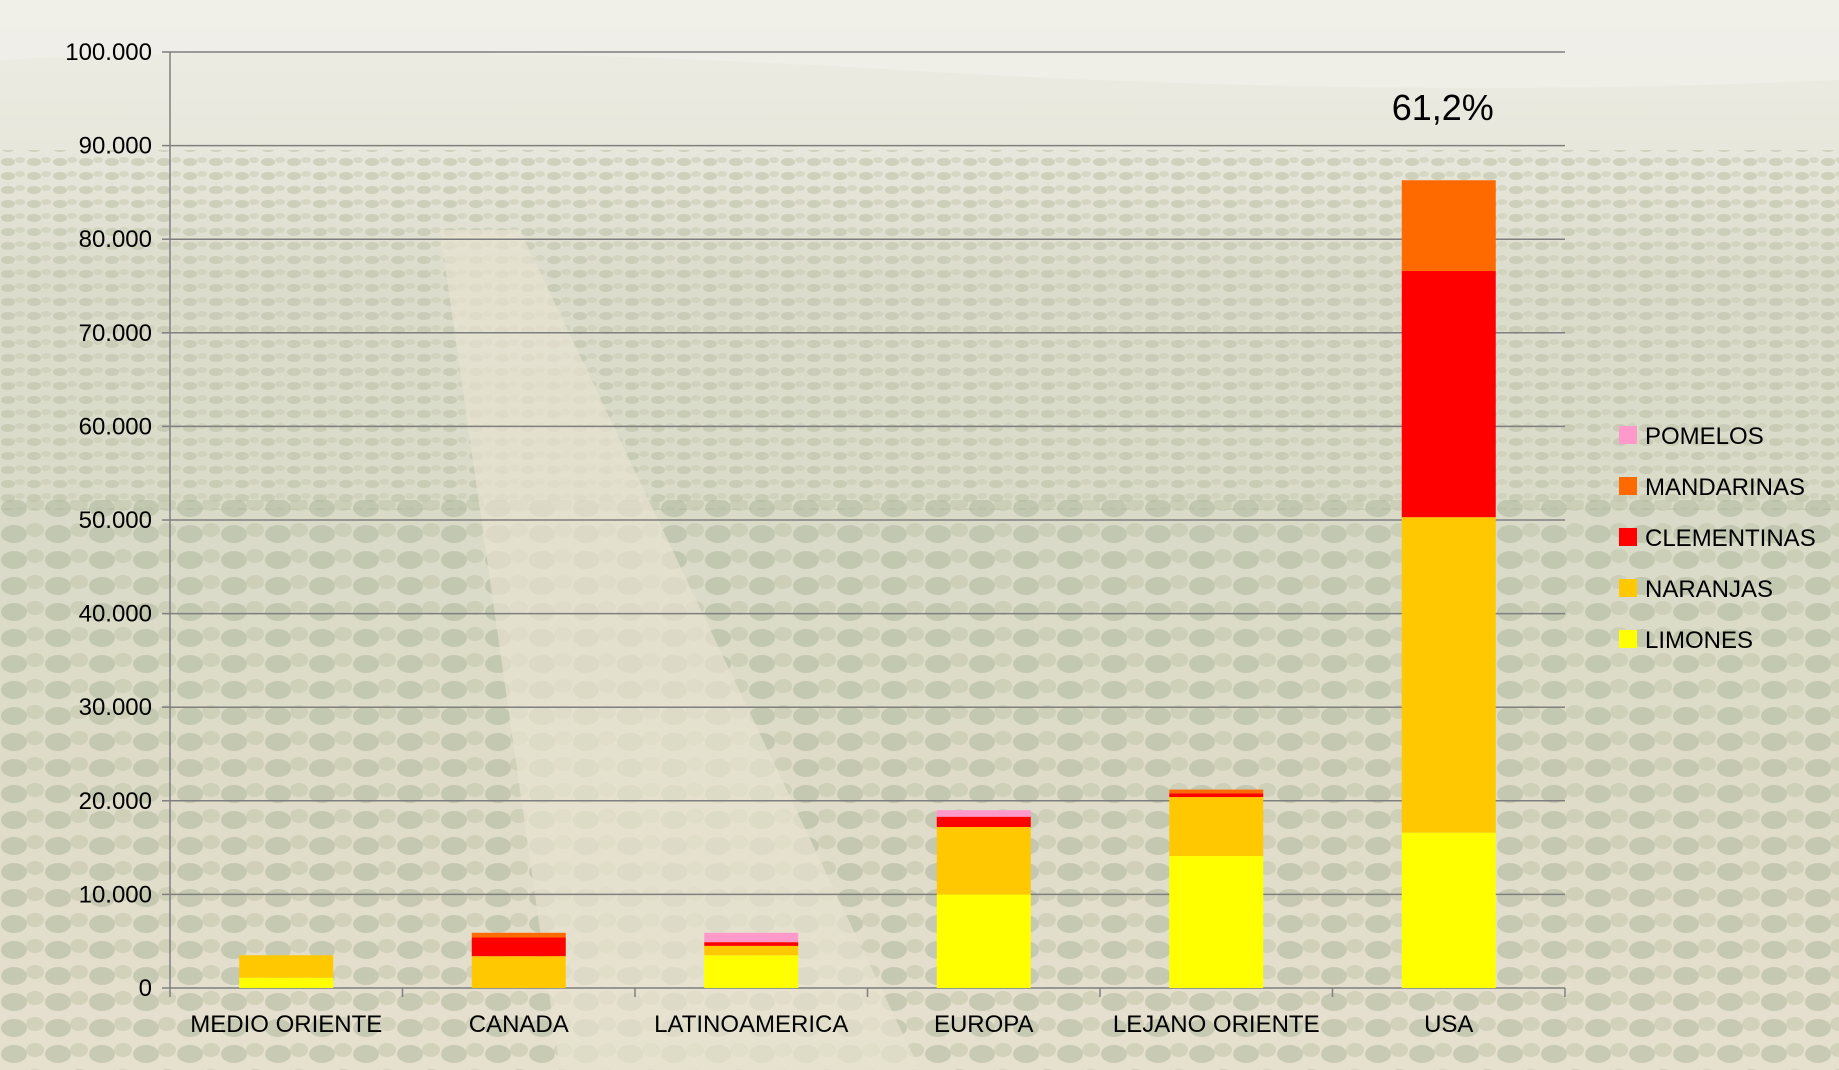 This screenshot has width=1839, height=1070. Describe the element at coordinates (1448, 675) in the screenshot. I see `bar-usa-naranjas` at that location.